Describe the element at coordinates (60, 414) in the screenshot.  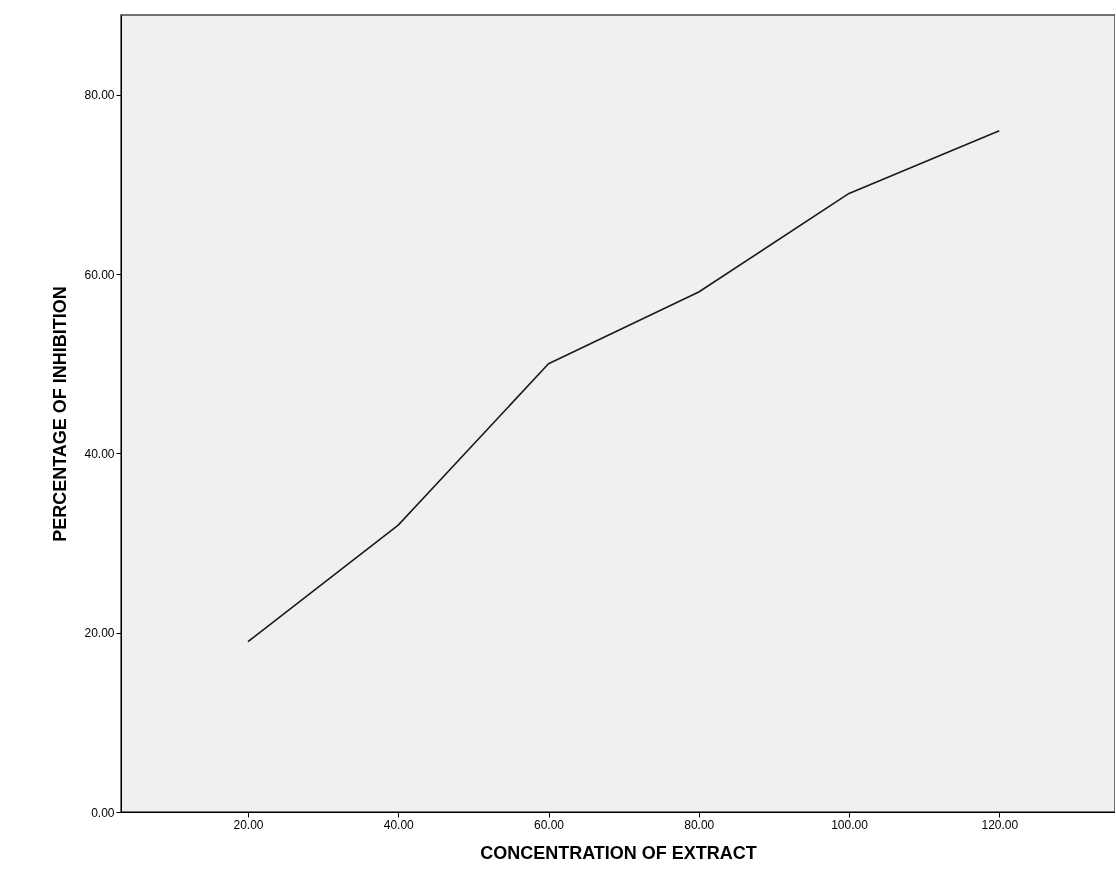
I see `y-axis-title: PERCENTAGE OF INHIBITION` at that location.